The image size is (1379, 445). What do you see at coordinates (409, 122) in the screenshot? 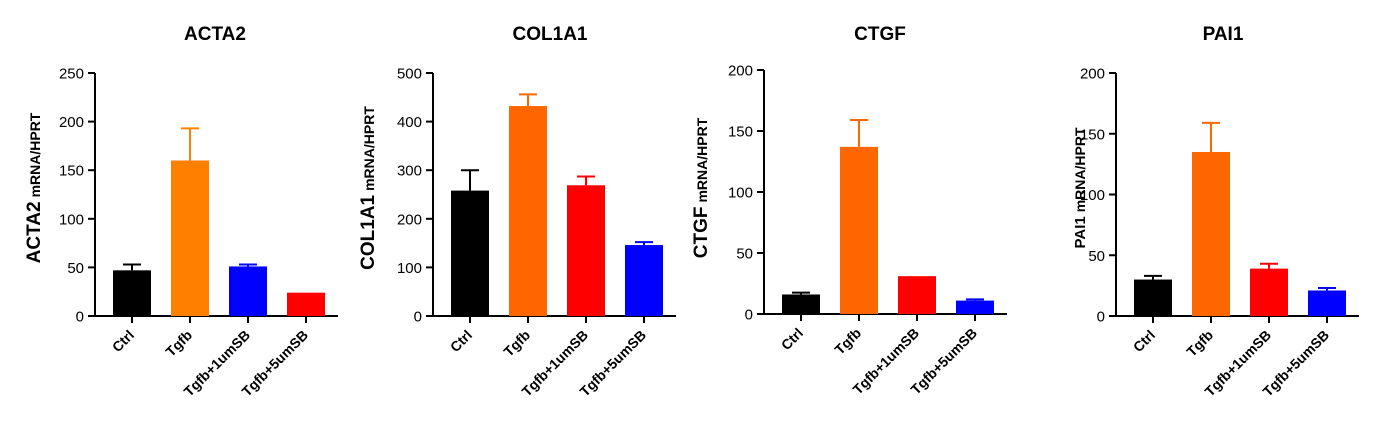
I see `y-tick-label: 400` at bounding box center [409, 122].